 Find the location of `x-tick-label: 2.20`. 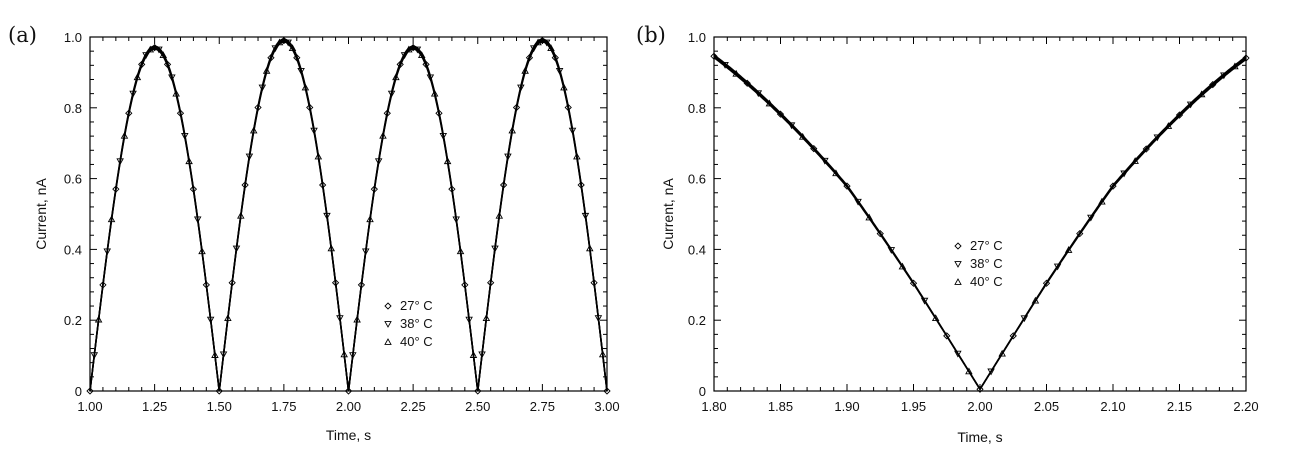

x-tick-label: 2.20 is located at coordinates (1245, 406).